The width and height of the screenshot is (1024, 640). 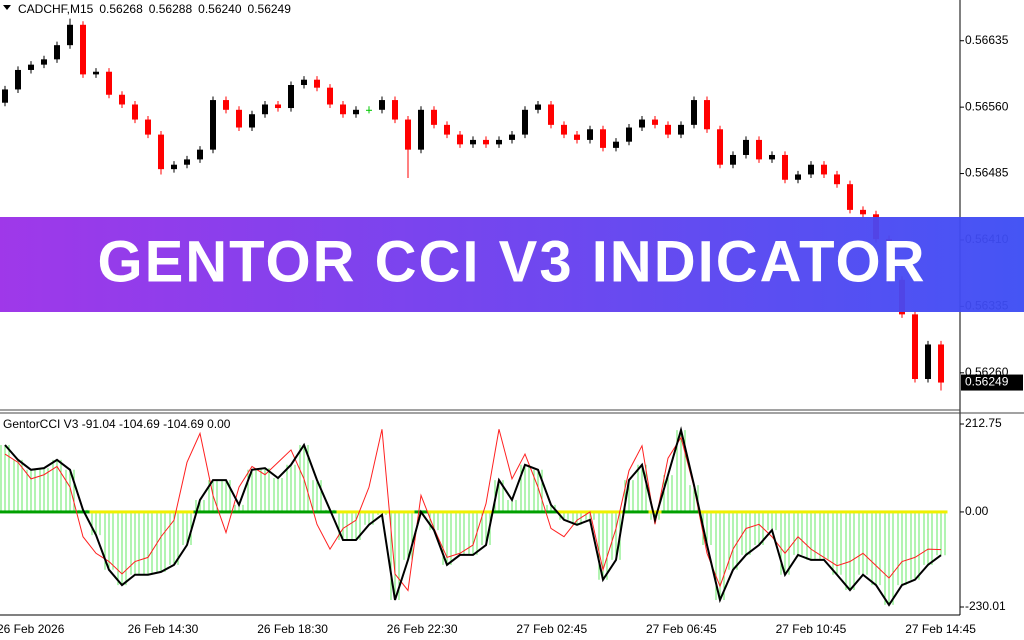 I want to click on indicator-title: GentorCCI V3 -91.04 -104.69 -104.69 0.00, so click(x=117, y=424).